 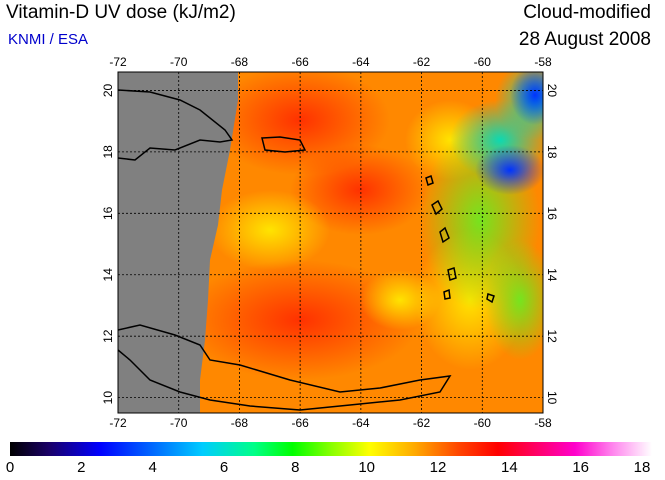 What do you see at coordinates (224, 467) in the screenshot?
I see `colorbar-tick-label: 6` at bounding box center [224, 467].